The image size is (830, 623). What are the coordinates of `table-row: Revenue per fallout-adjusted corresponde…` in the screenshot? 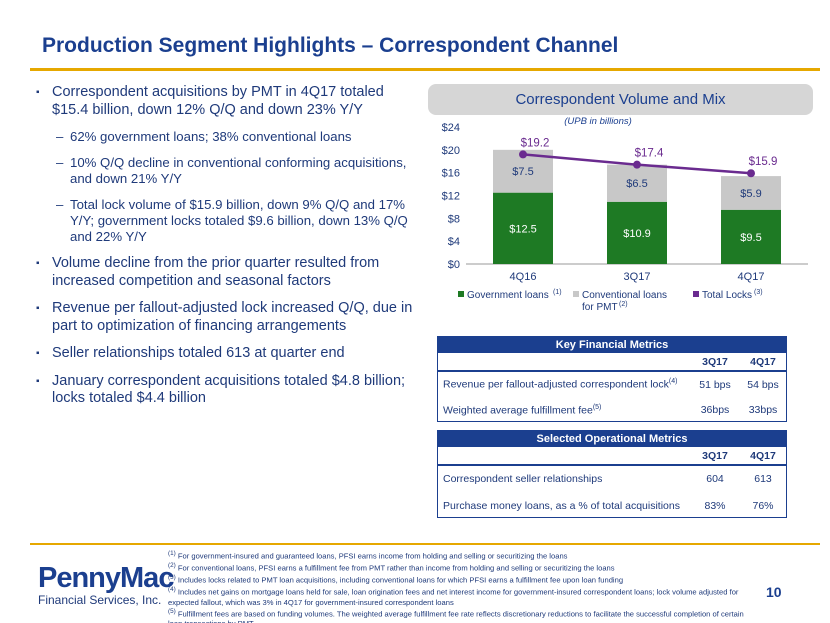 It's located at (612, 384).